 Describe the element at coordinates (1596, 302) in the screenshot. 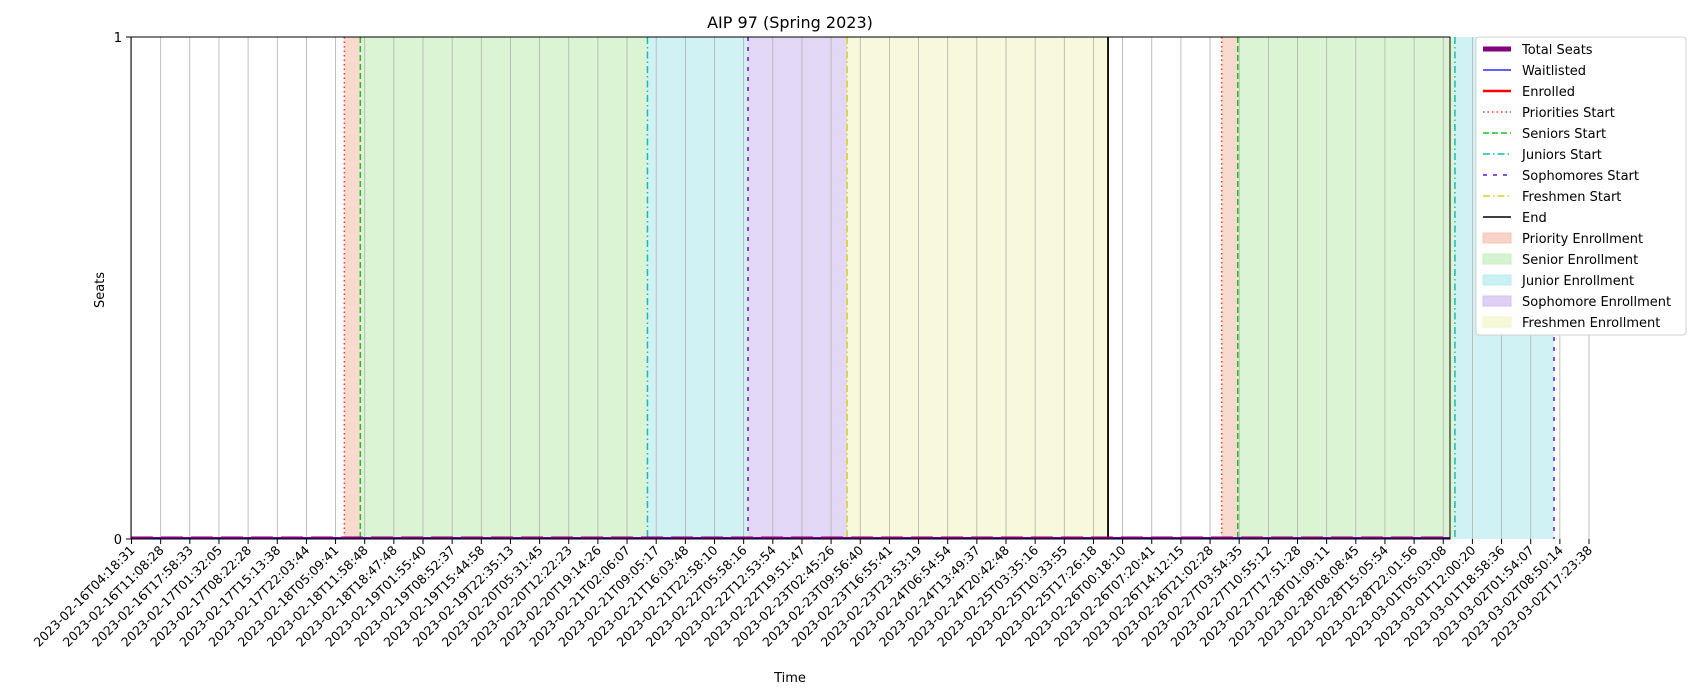

I see `legend-label: Sophomore Enrollment` at that location.